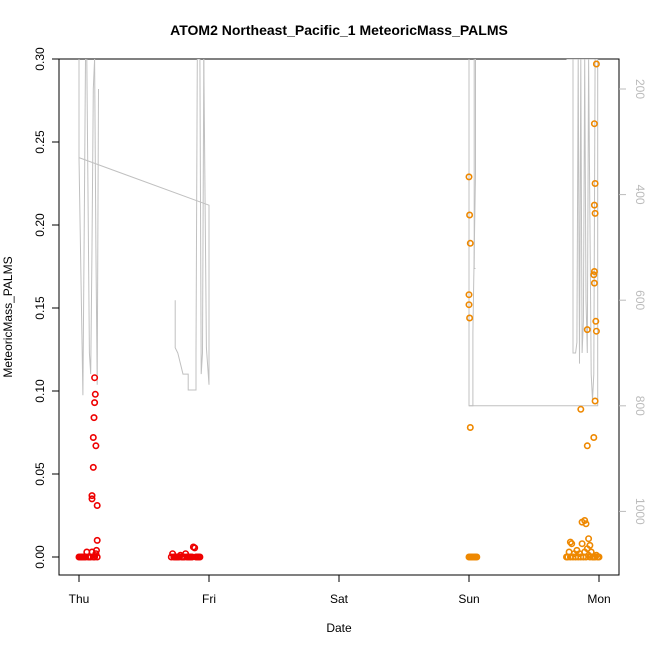  I want to click on y-tick-label: 0.20, so click(40, 225).